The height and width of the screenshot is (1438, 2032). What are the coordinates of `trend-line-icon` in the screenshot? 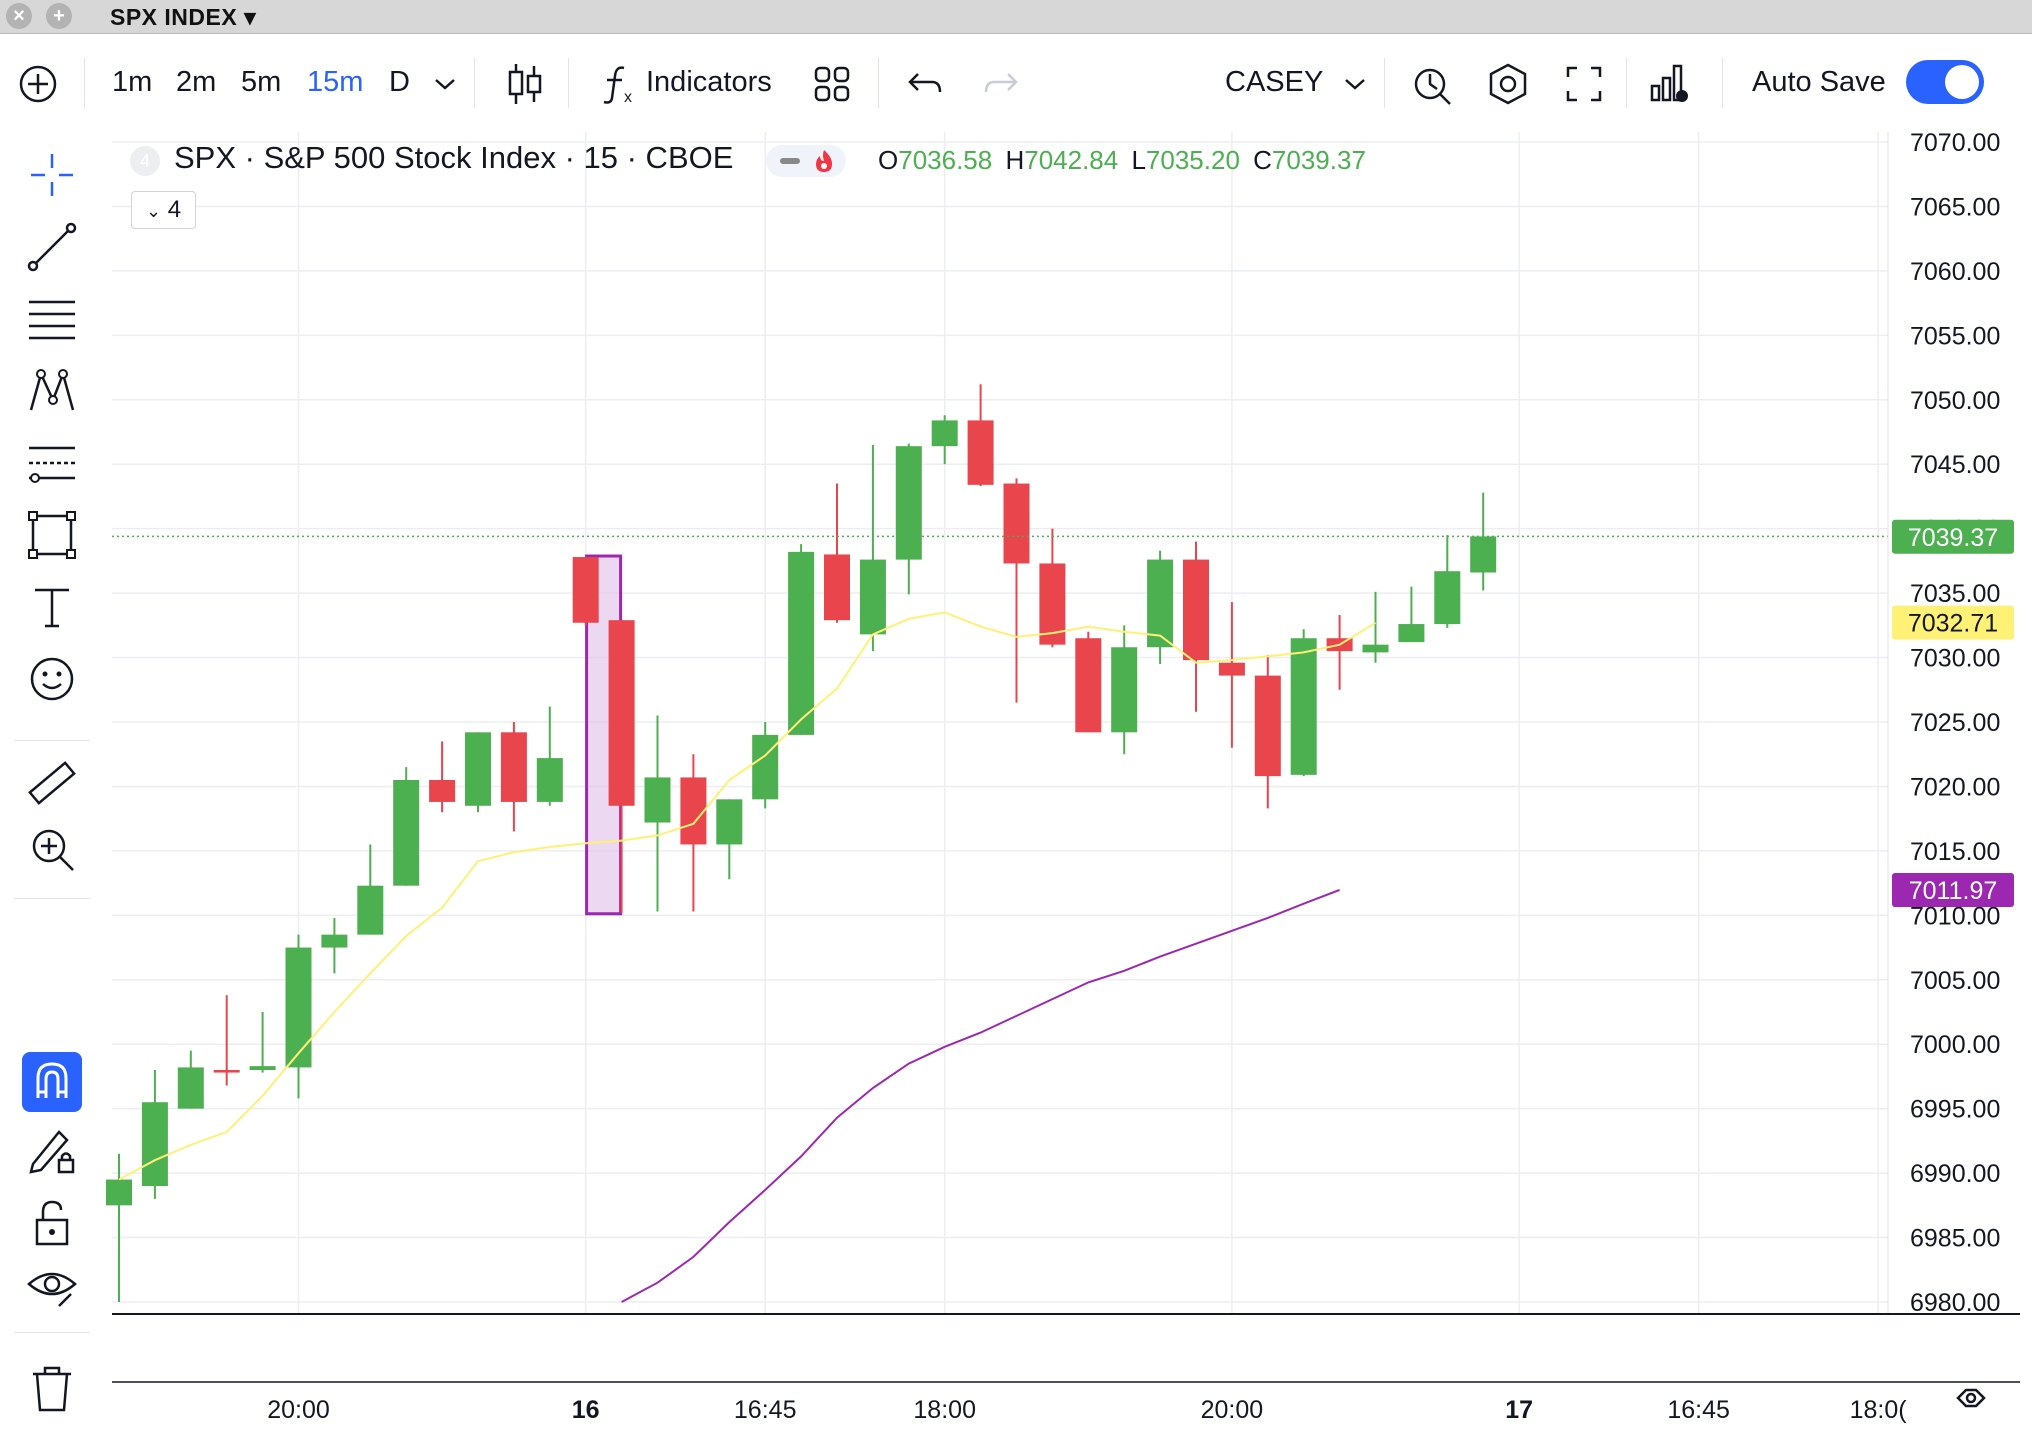 It's located at (52, 247).